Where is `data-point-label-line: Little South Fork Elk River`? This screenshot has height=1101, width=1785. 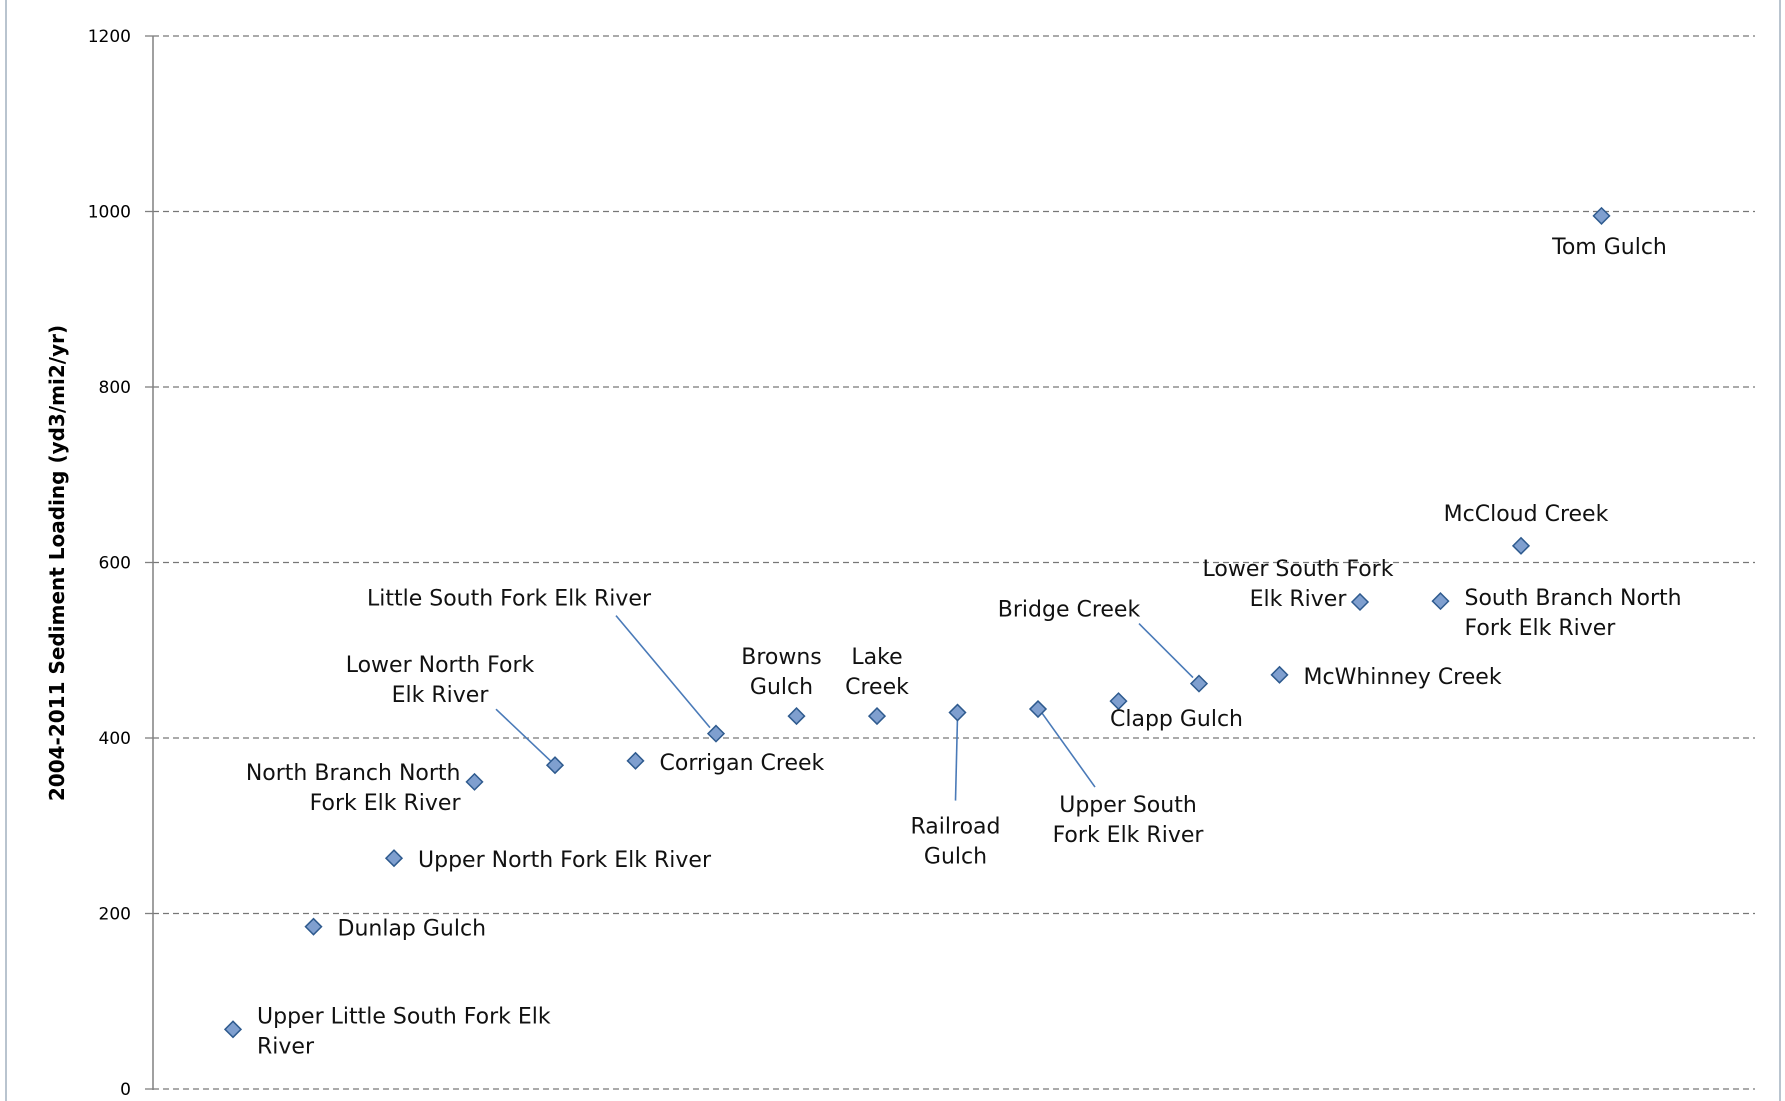
data-point-label-line: Little South Fork Elk River is located at coordinates (509, 599).